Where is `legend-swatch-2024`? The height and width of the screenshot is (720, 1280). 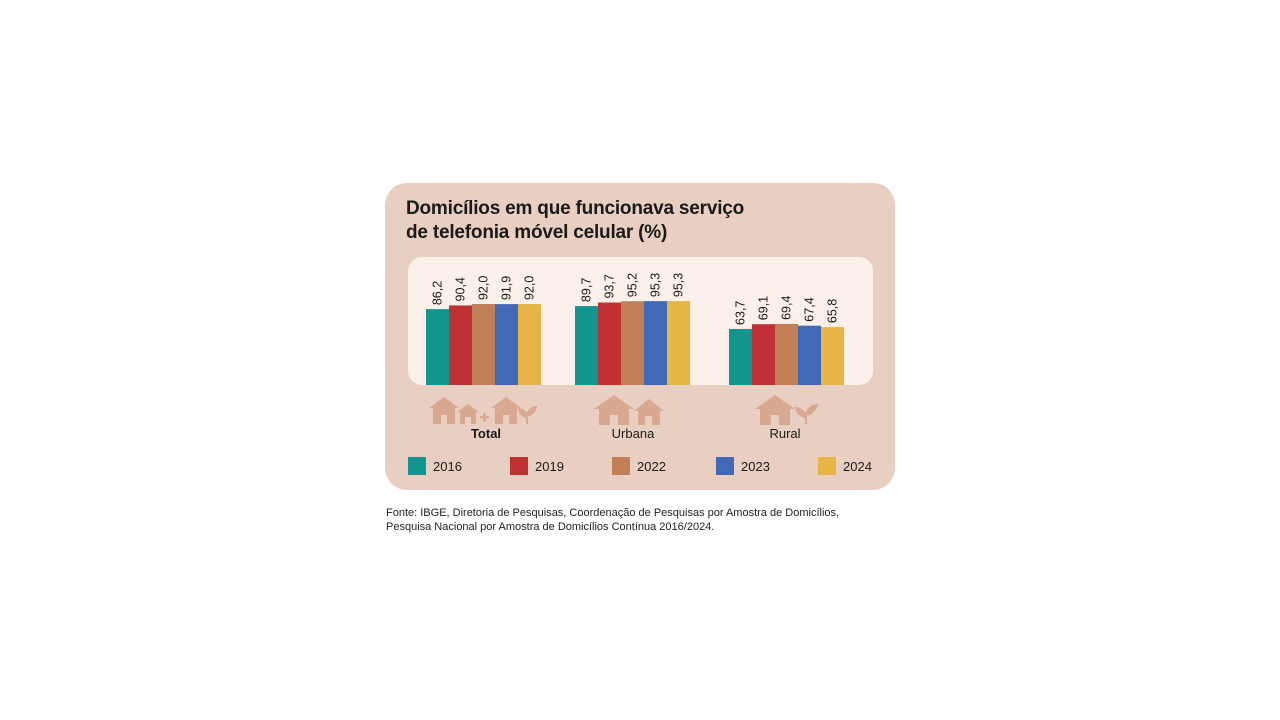
legend-swatch-2024 is located at coordinates (827, 466).